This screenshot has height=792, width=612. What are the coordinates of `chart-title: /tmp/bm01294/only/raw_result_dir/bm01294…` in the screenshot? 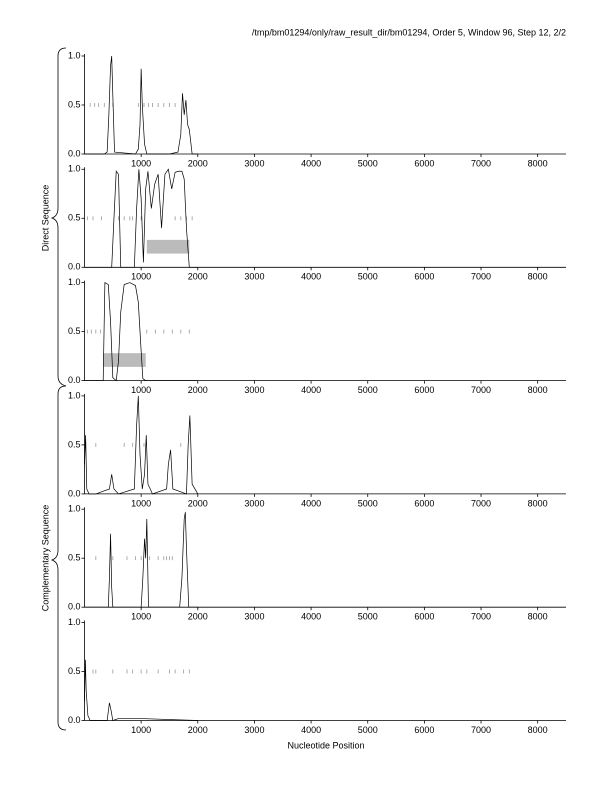 It's located at (409, 32).